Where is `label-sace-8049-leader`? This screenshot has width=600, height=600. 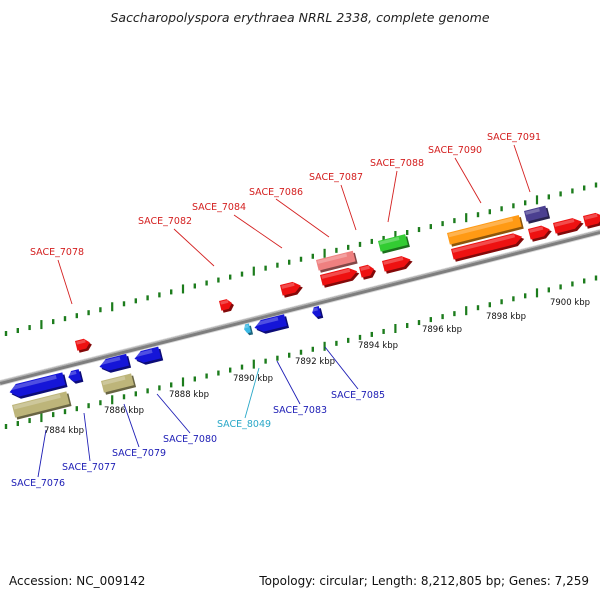
label-sace-8049-leader is located at coordinates (252, 393).